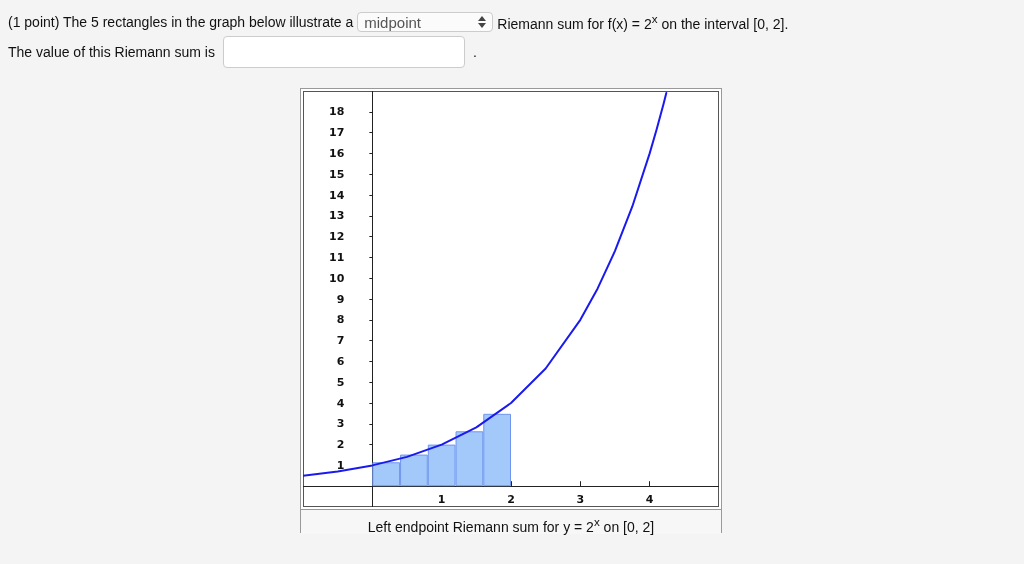 The height and width of the screenshot is (564, 1024). Describe the element at coordinates (511, 522) in the screenshot. I see `x-axis-title: Left endpoint Riemann sum for y = 2$^{x}$ on [0, 2]` at that location.